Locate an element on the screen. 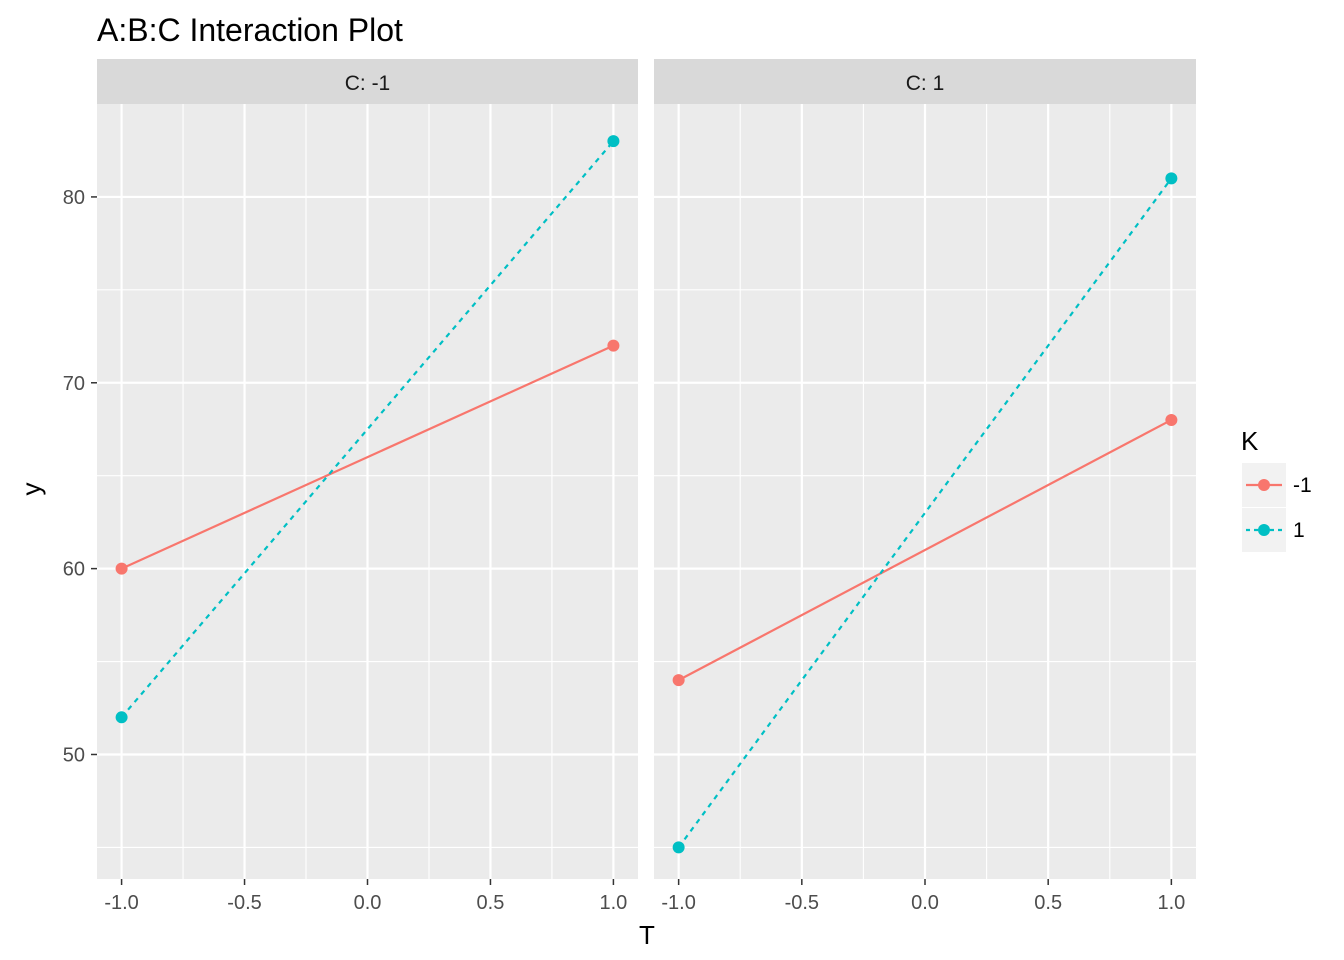  facet-strip-label: C: 1 is located at coordinates (925, 83).